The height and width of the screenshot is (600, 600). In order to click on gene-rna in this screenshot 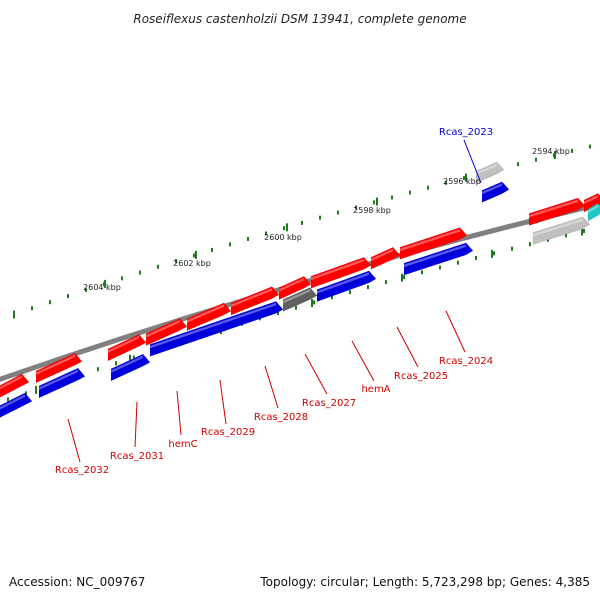, I will do `click(490, 172)`.